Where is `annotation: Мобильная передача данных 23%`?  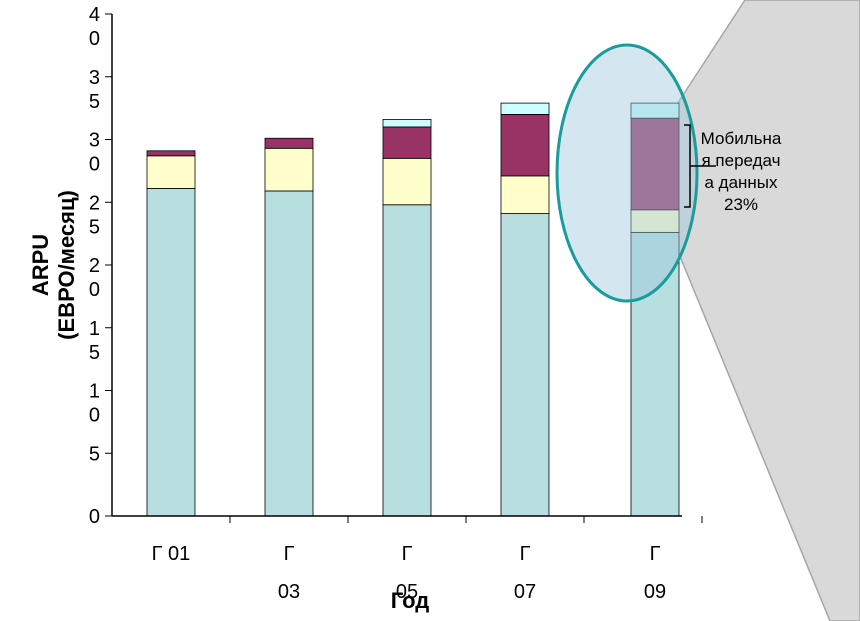 annotation: Мобильная передача данных 23% is located at coordinates (741, 171).